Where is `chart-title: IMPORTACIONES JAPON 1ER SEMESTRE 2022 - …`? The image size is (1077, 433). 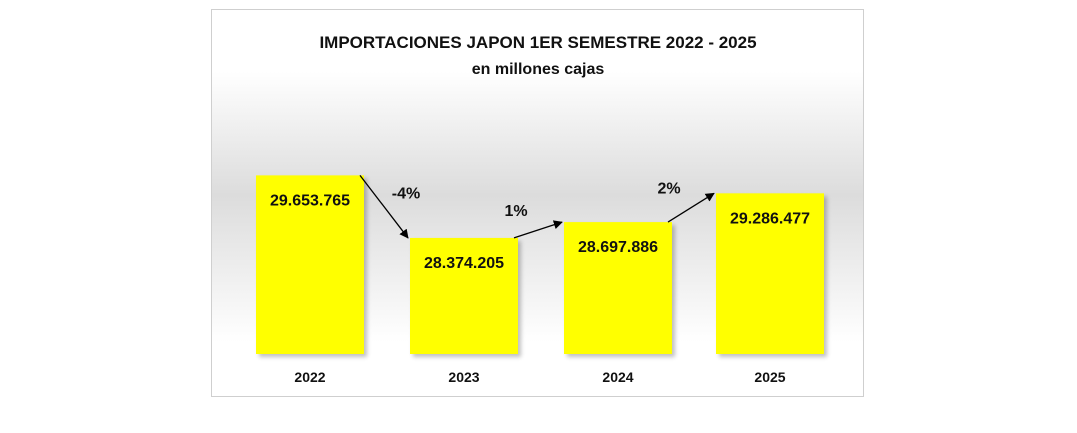
chart-title: IMPORTACIONES JAPON 1ER SEMESTRE 2022 - … is located at coordinates (537, 42).